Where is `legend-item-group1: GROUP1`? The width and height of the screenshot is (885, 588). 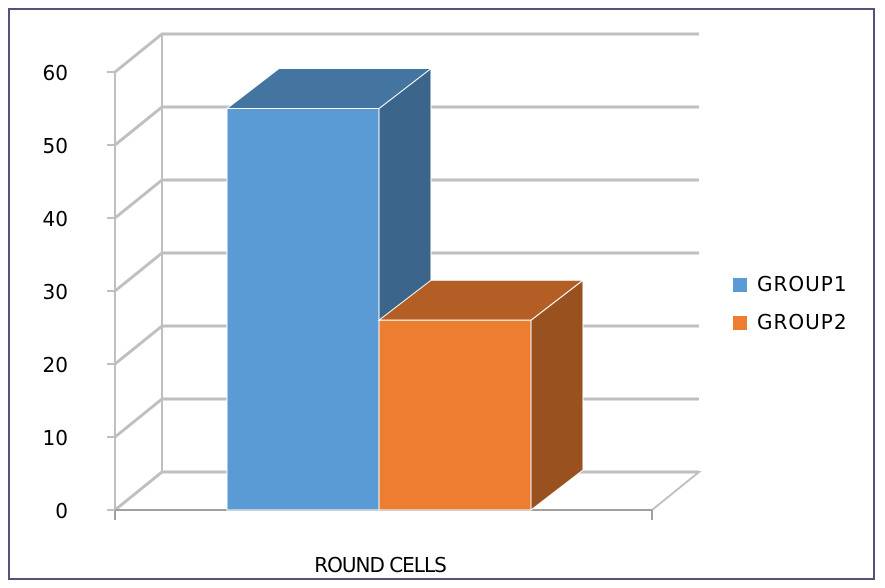
legend-item-group1: GROUP1 is located at coordinates (790, 284).